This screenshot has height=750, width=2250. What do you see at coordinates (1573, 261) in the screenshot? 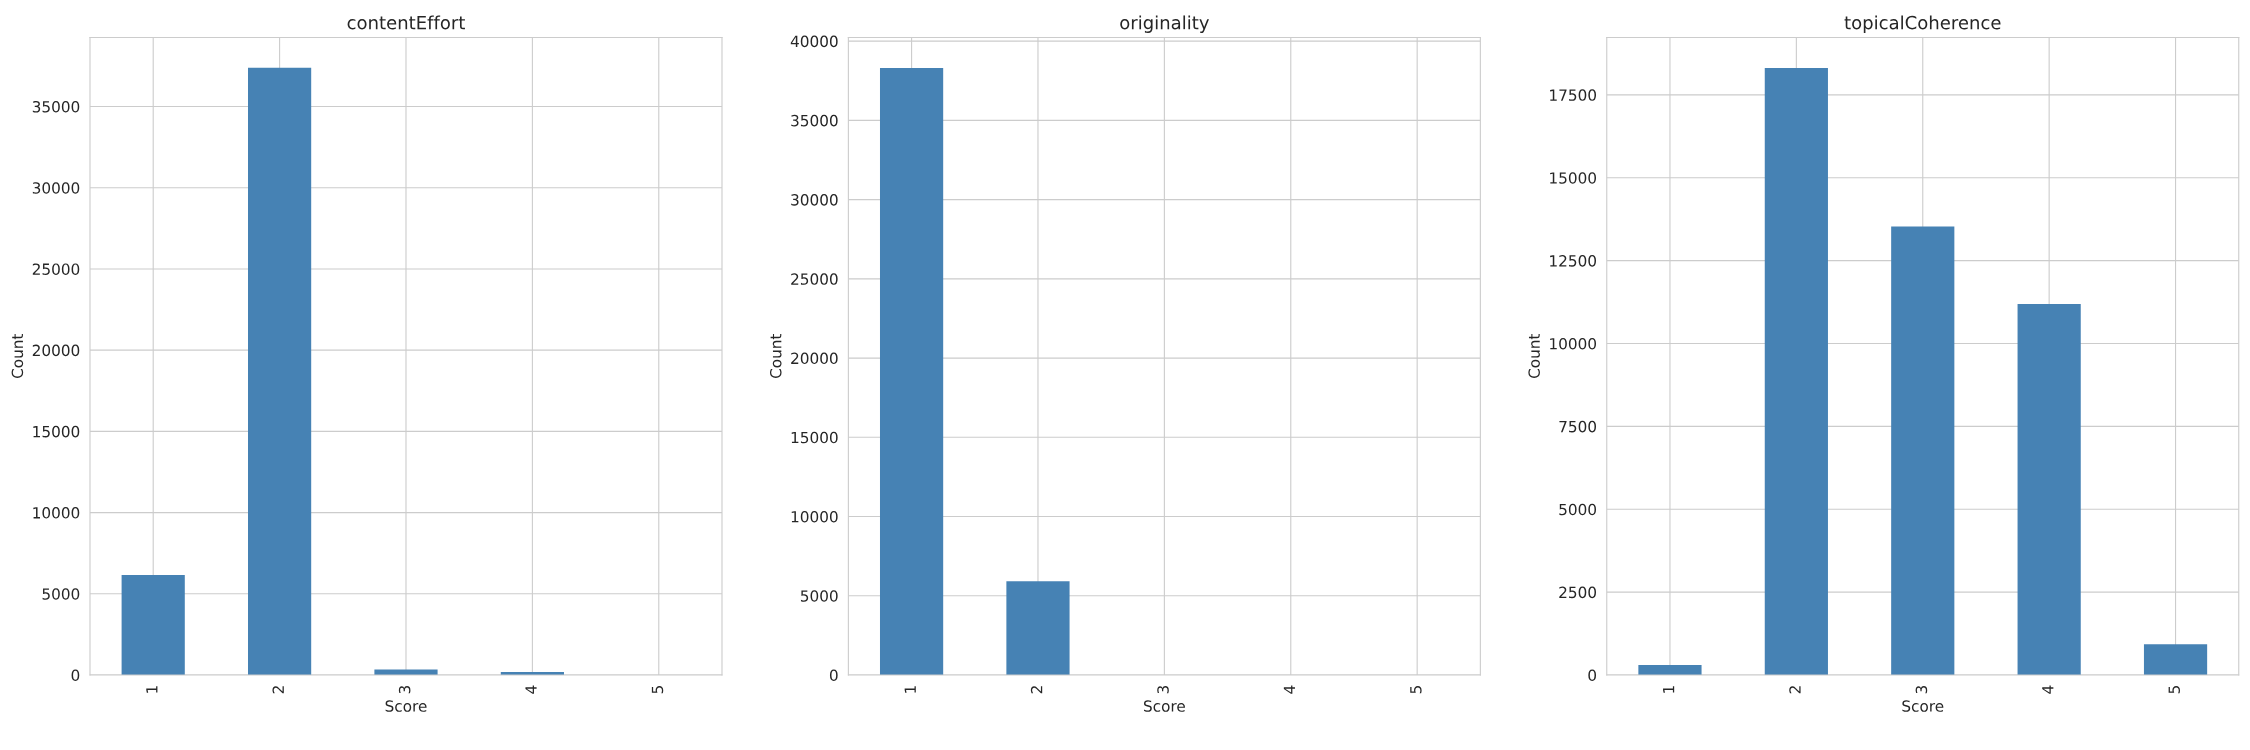
I see `y-tick-label: 12500` at bounding box center [1573, 261].